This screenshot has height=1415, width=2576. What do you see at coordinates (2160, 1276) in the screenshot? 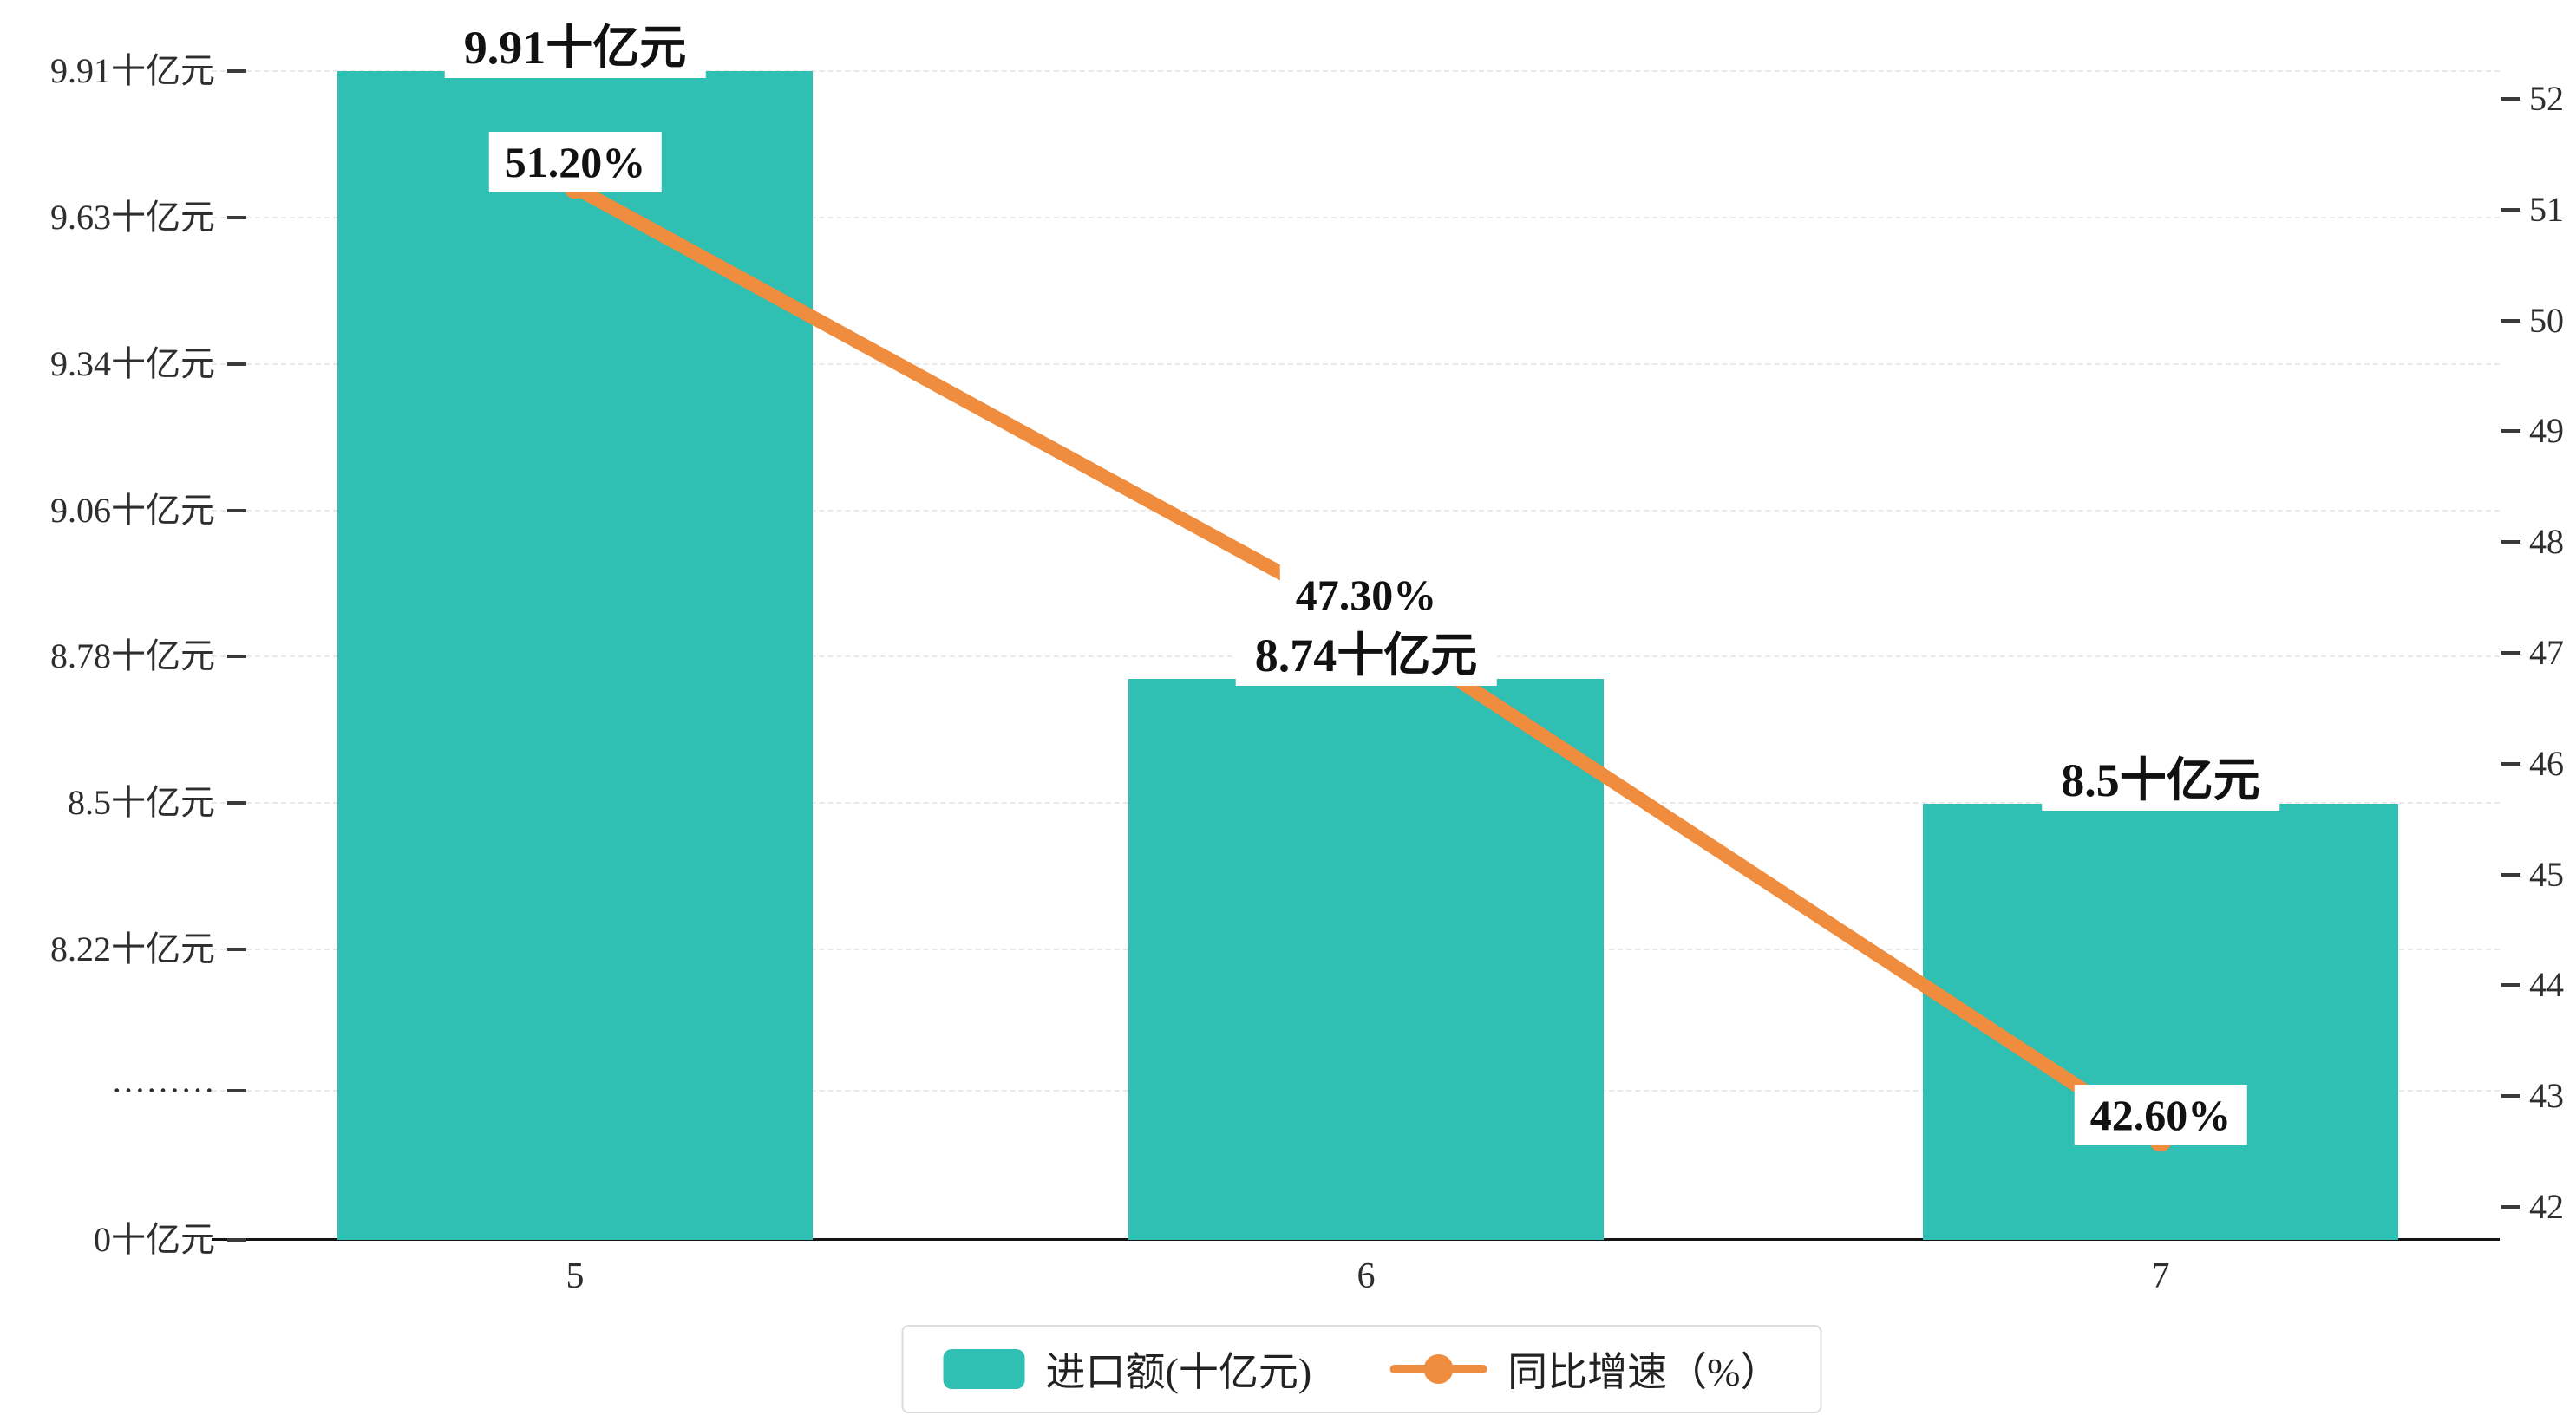
I see `x-axis-label: 7` at bounding box center [2160, 1276].